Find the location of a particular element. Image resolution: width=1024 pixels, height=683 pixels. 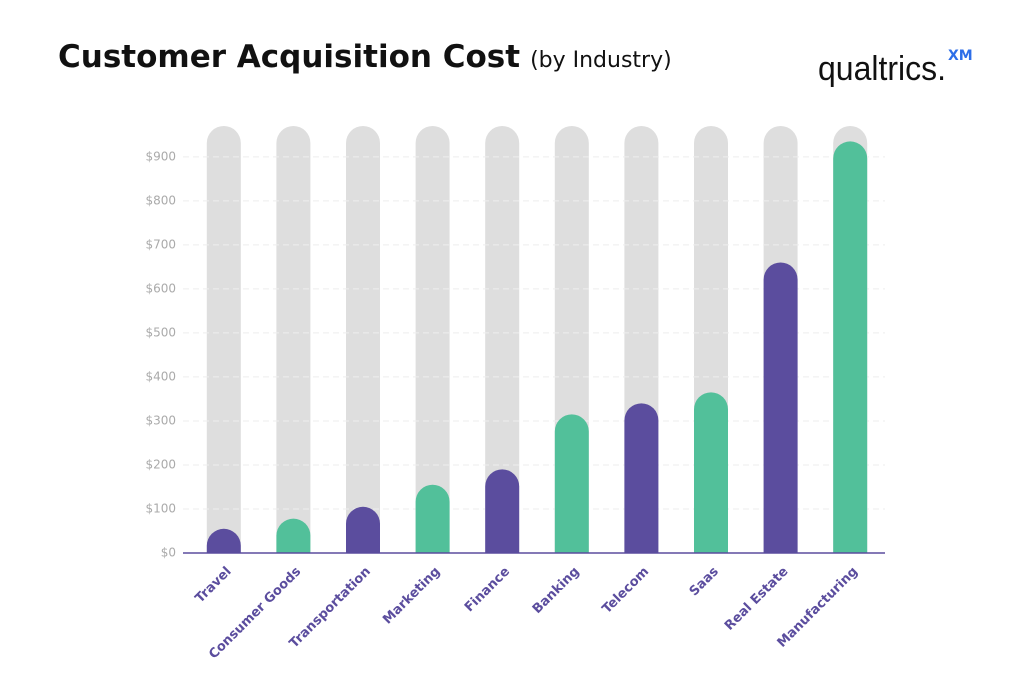

x-tick-label: Real Estate is located at coordinates (757, 599).